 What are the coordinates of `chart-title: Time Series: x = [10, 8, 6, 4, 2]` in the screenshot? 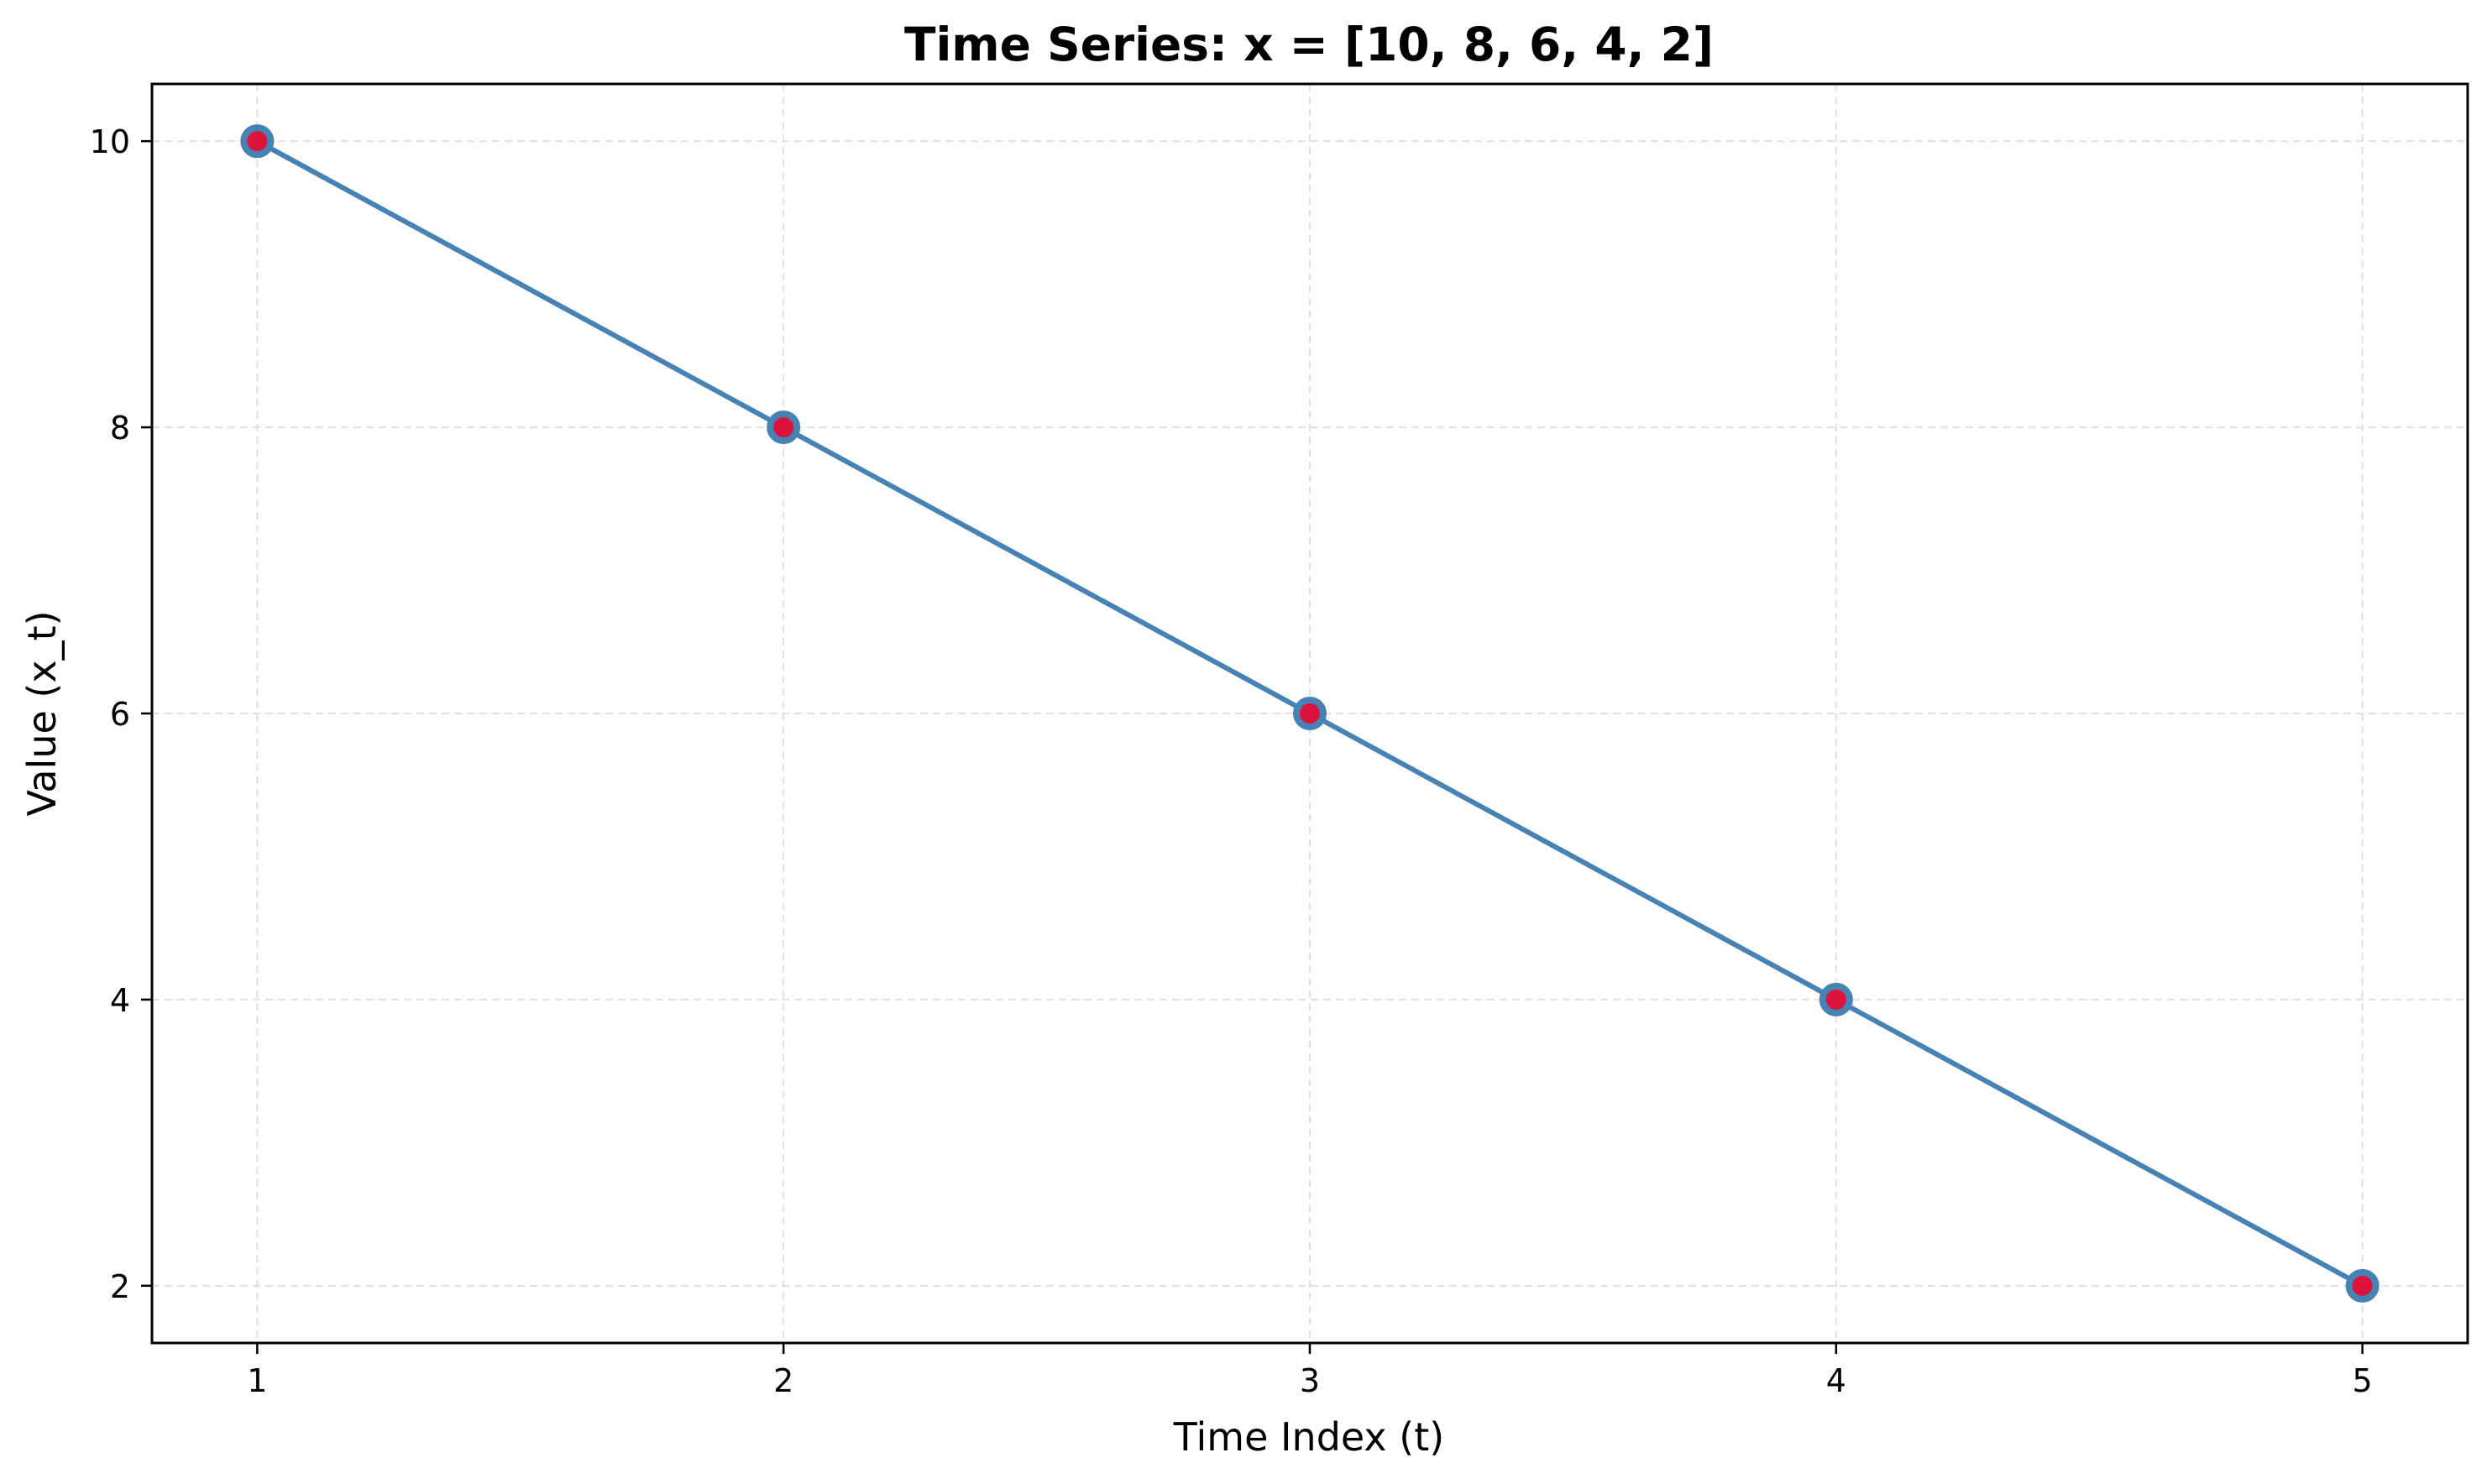 It's located at (1309, 44).